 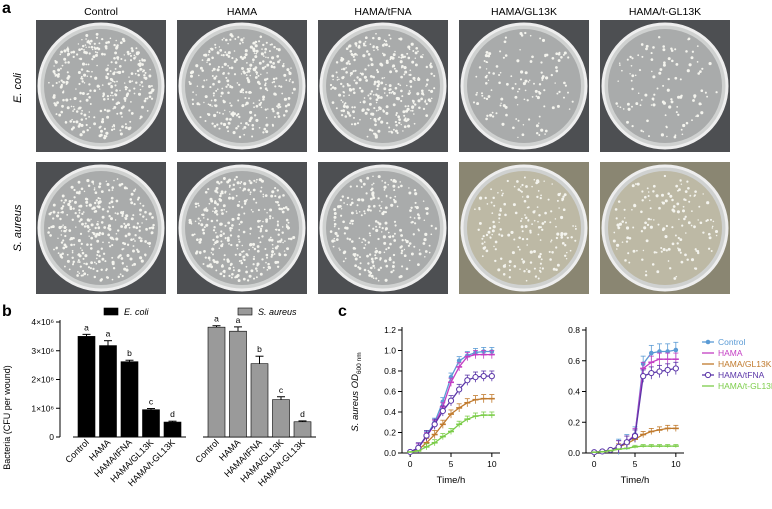 I want to click on legend-label: HAMA/t-GL13K, so click(x=745, y=386).